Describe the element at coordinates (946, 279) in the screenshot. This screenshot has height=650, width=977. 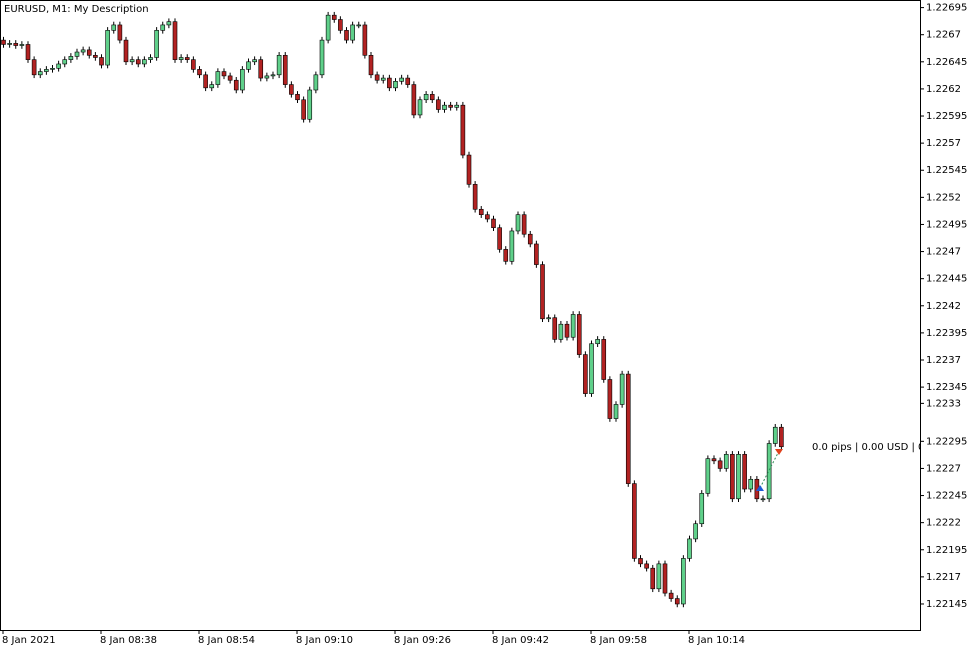
I see `y-tick-label: 1.22445` at that location.